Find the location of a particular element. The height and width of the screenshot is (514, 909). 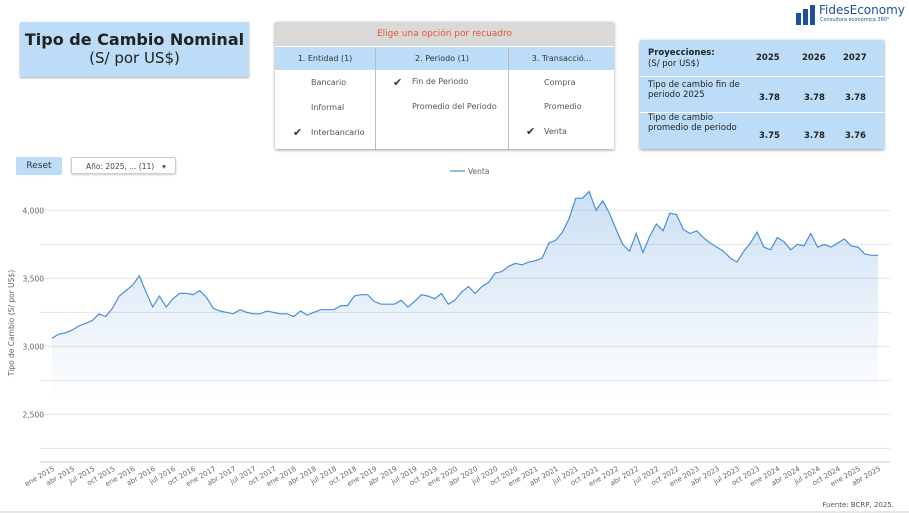

filter-option: Compra is located at coordinates (560, 82).